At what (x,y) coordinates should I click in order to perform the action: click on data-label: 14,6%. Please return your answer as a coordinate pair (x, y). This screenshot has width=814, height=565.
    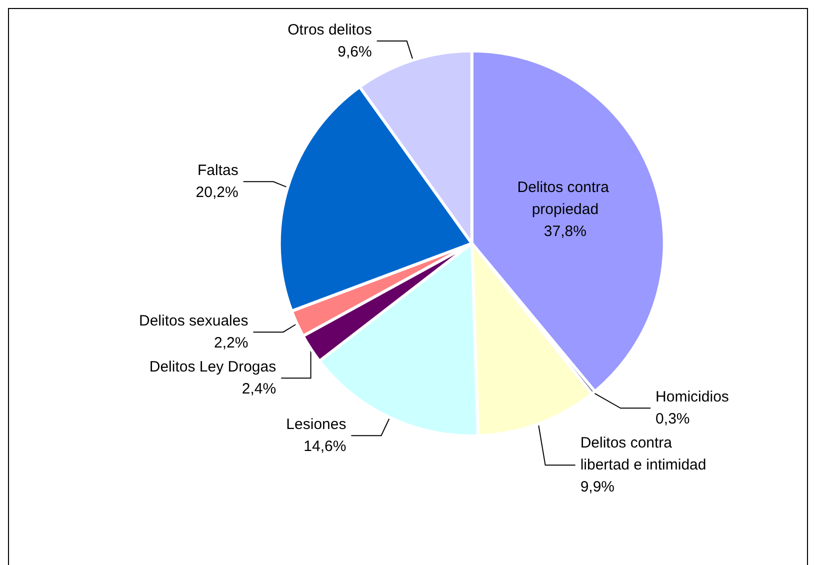
    Looking at the image, I should click on (325, 447).